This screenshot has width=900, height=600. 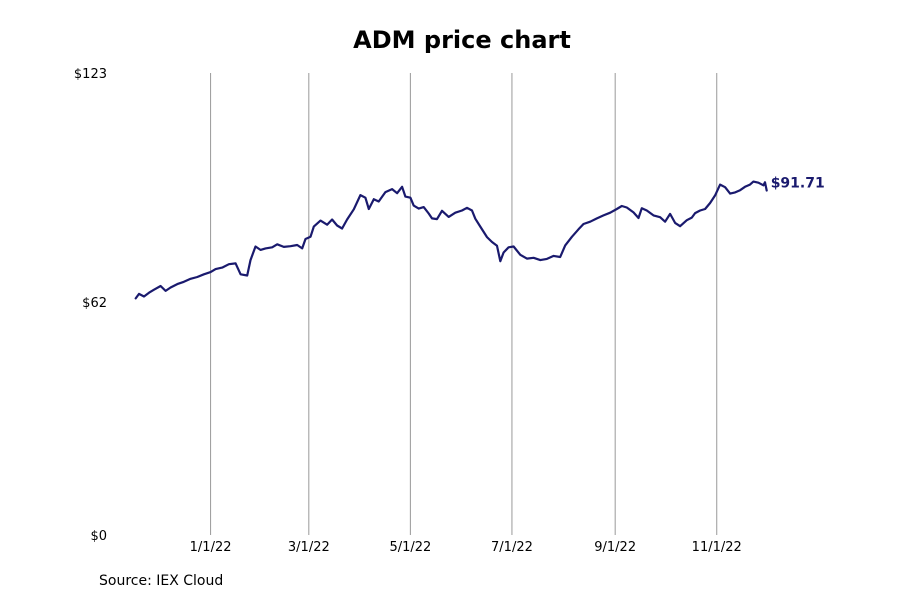 I want to click on price-line, so click(x=451, y=240).